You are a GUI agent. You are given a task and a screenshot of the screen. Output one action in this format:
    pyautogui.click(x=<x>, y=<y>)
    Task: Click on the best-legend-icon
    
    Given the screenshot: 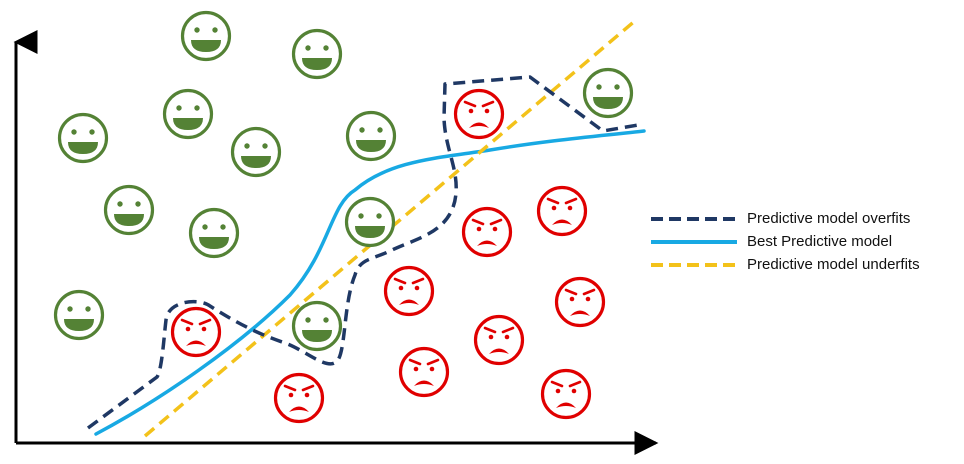 What is the action you would take?
    pyautogui.click(x=694, y=241)
    